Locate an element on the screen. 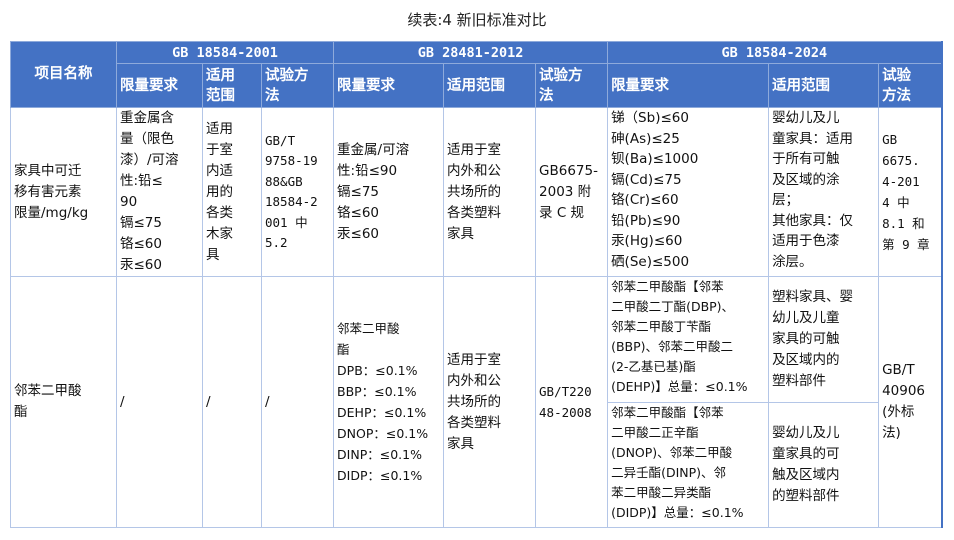  header-scope: 适用 范围 is located at coordinates (232, 85).